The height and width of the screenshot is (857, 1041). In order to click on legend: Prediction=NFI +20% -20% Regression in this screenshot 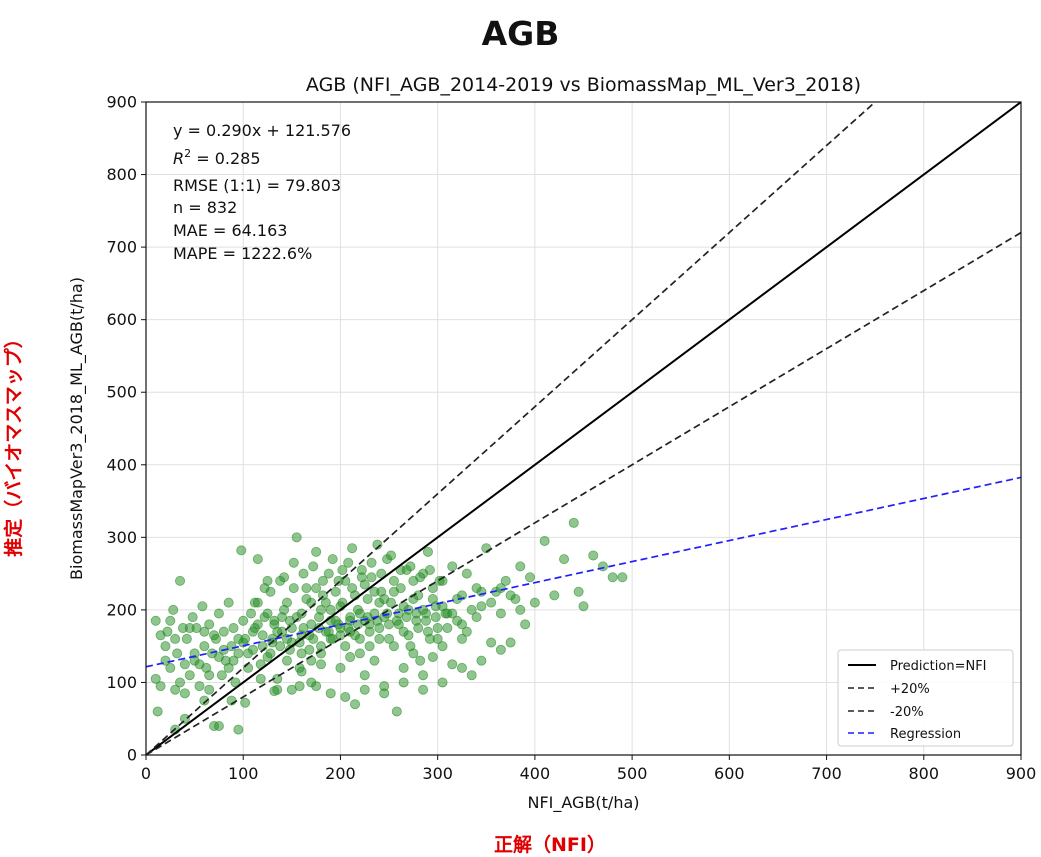, I will do `click(925, 698)`.